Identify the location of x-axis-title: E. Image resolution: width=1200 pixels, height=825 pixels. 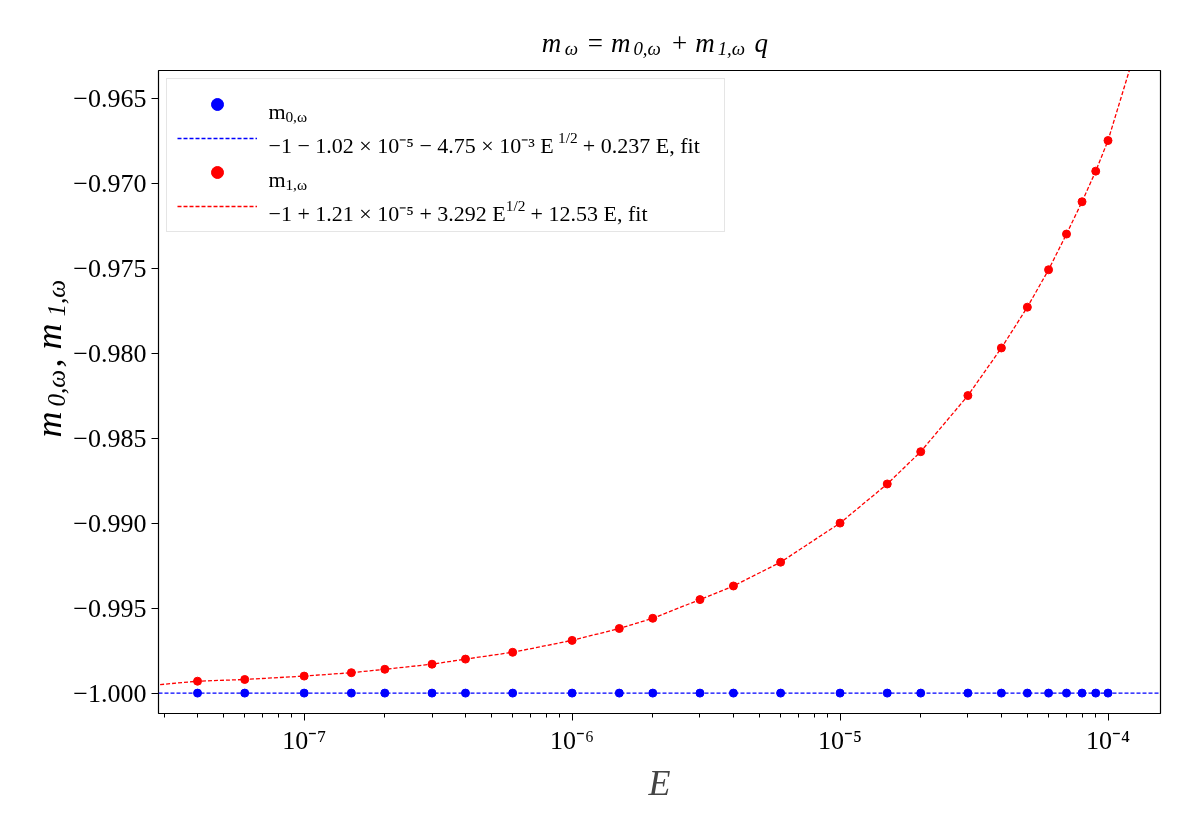
(659, 782).